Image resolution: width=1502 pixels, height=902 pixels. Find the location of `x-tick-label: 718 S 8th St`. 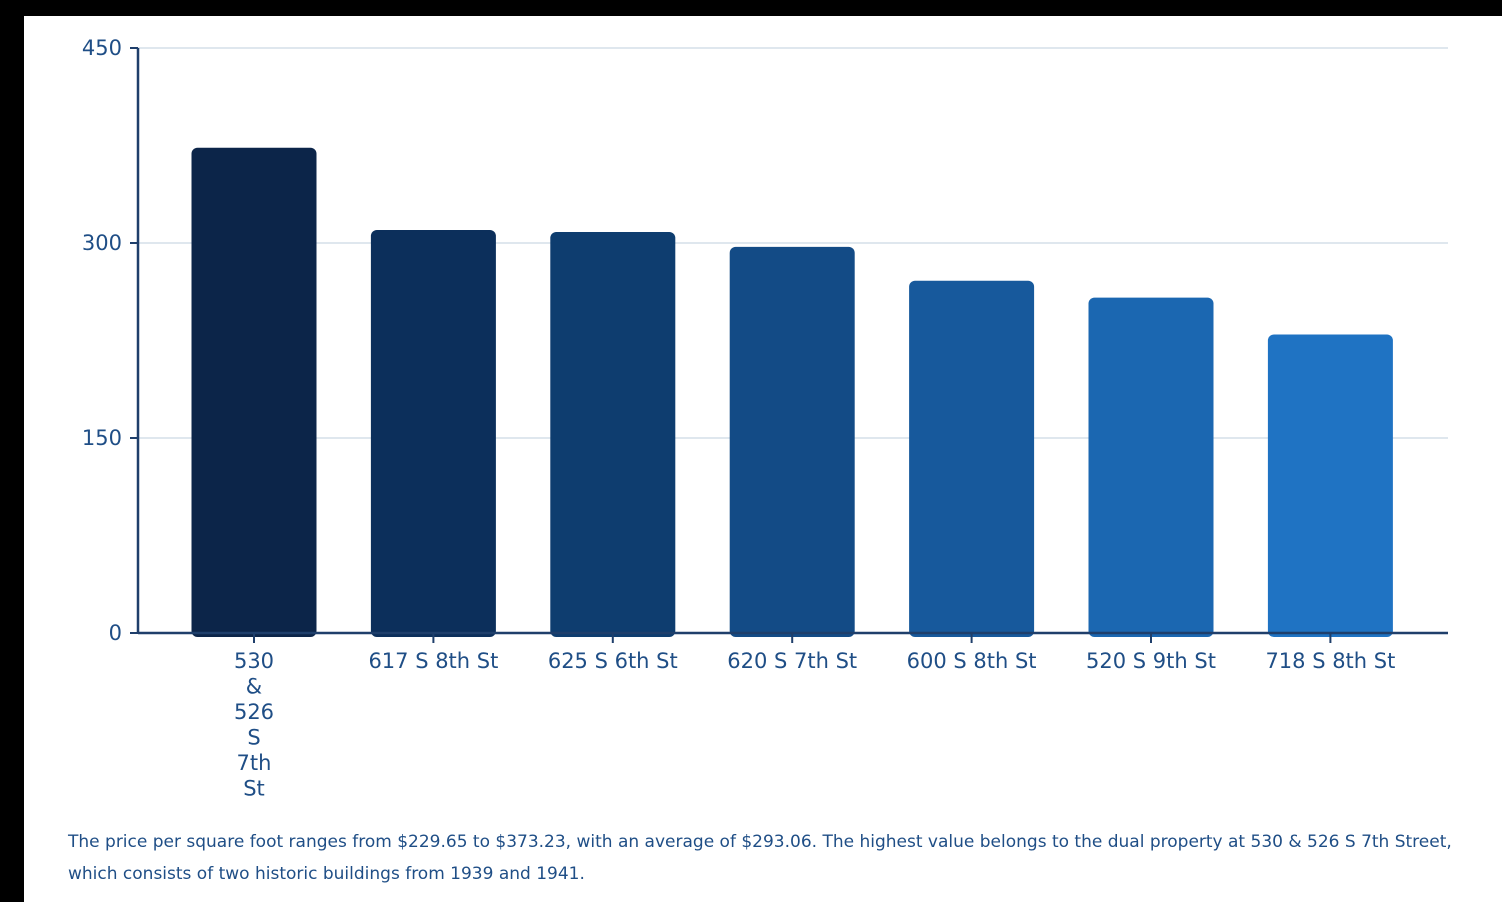

x-tick-label: 718 S 8th St is located at coordinates (1330, 661).